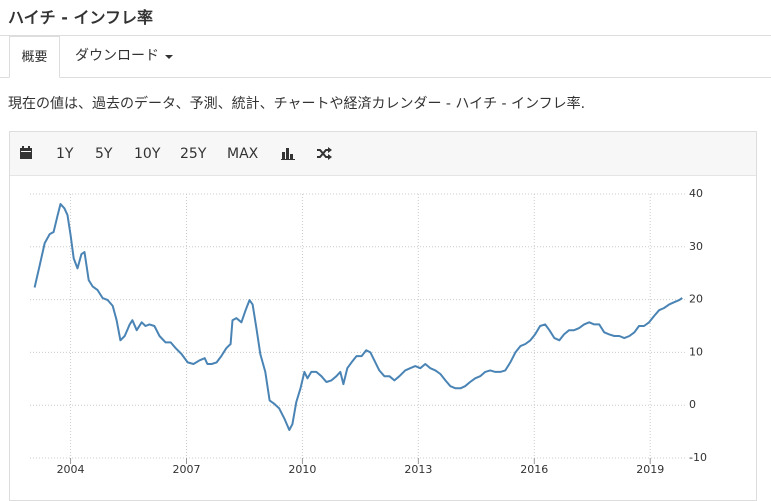 Image resolution: width=771 pixels, height=501 pixels. I want to click on range-button: MAX, so click(243, 154).